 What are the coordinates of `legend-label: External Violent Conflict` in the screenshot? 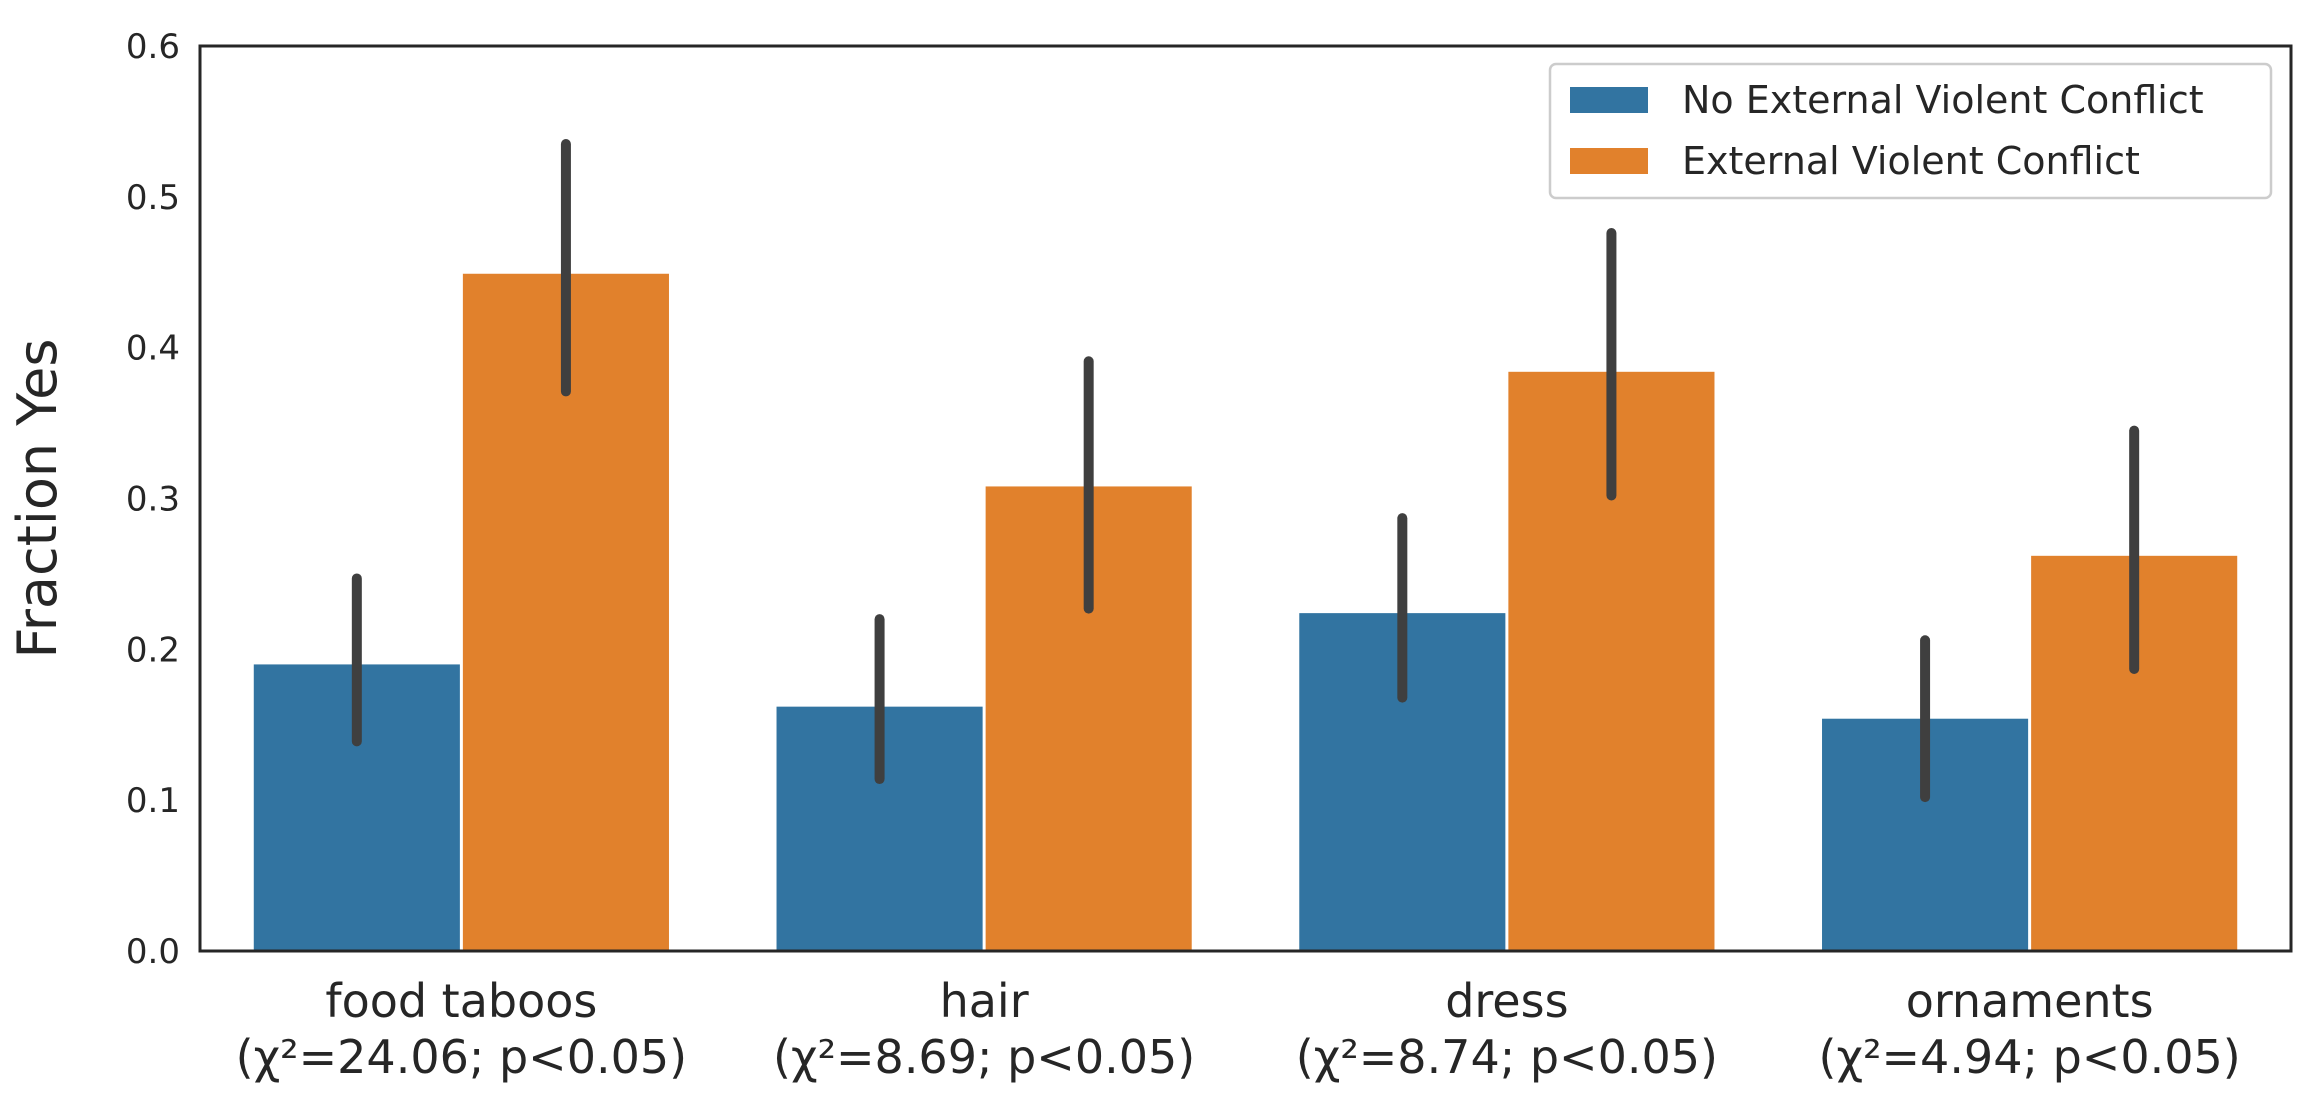 It's located at (1911, 161).